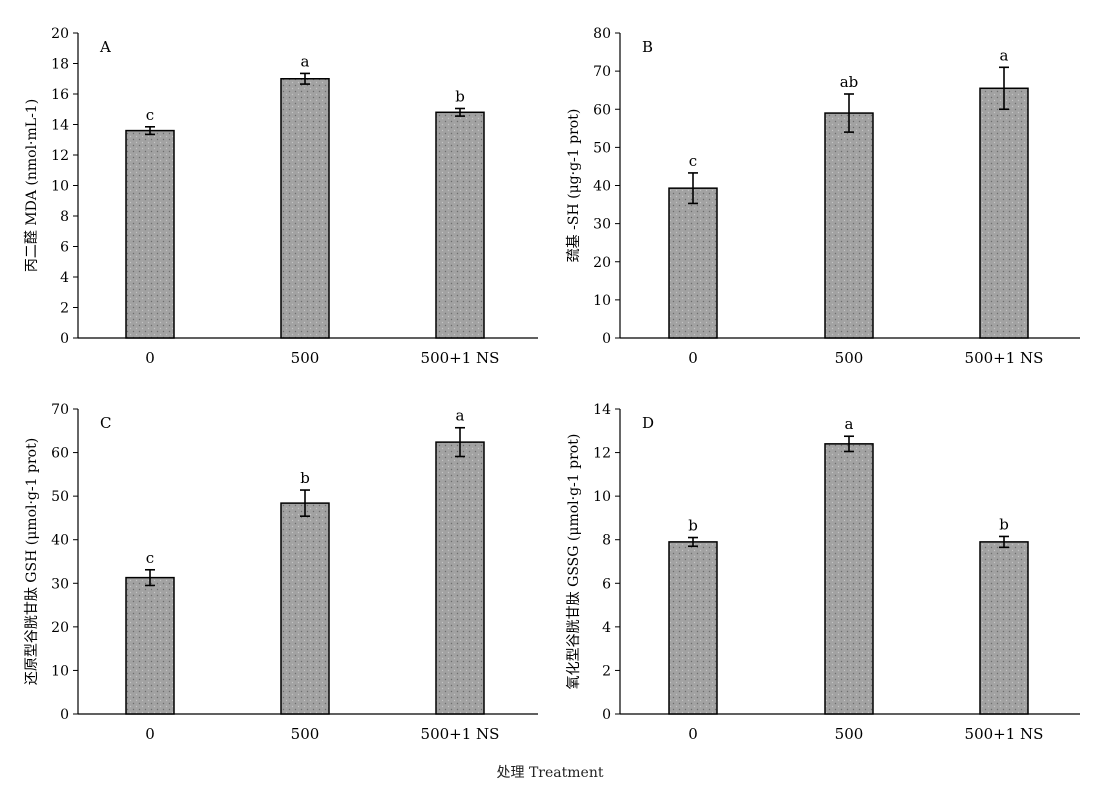 The width and height of the screenshot is (1100, 795). I want to click on panel-a-y-tick-label: 16, so click(60, 95).